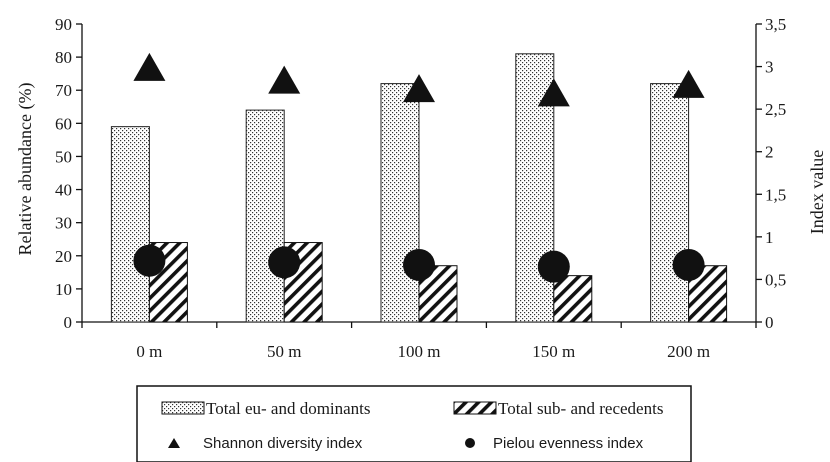  What do you see at coordinates (775, 24) in the screenshot?
I see `y2-tick-label: 3,5` at bounding box center [775, 24].